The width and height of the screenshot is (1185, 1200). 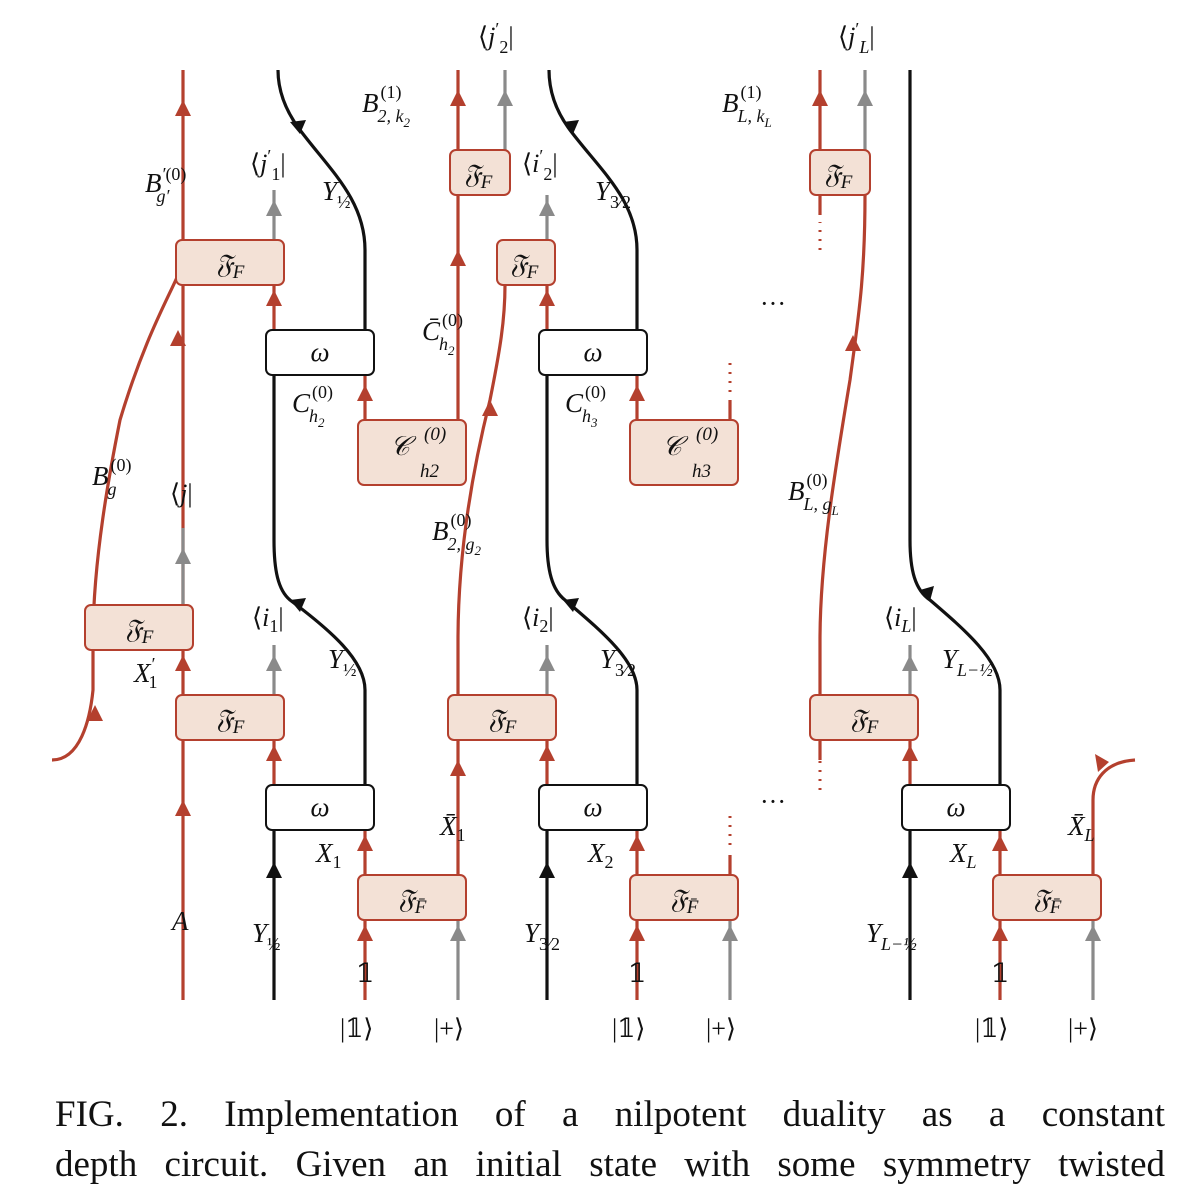 What do you see at coordinates (336, 194) in the screenshot?
I see `label-y-half-top: Y½` at bounding box center [336, 194].